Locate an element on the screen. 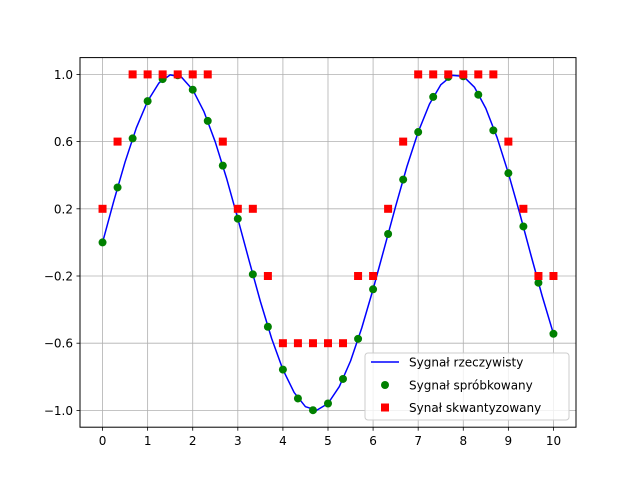 Image resolution: width=640 pixels, height=480 pixels. legend-label-sampled: Sygnał spróbkowany is located at coordinates (471, 386).